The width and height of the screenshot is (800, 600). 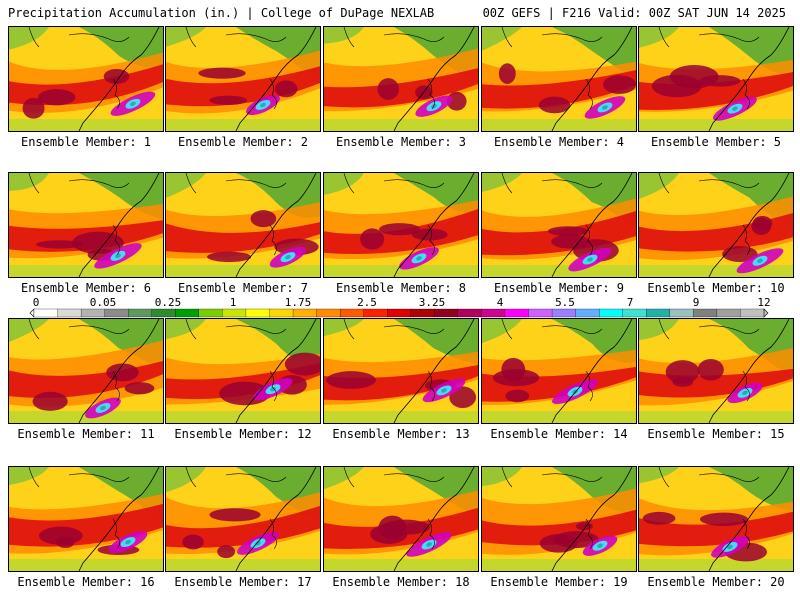 What do you see at coordinates (243, 582) in the screenshot?
I see `ensemble-member-label: Ensemble Member: 17` at bounding box center [243, 582].